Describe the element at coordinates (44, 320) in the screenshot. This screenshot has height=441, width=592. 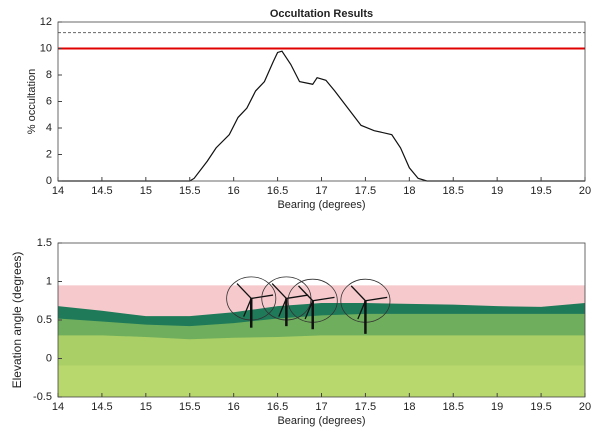
I see `y-tick-label: 0.5` at that location.